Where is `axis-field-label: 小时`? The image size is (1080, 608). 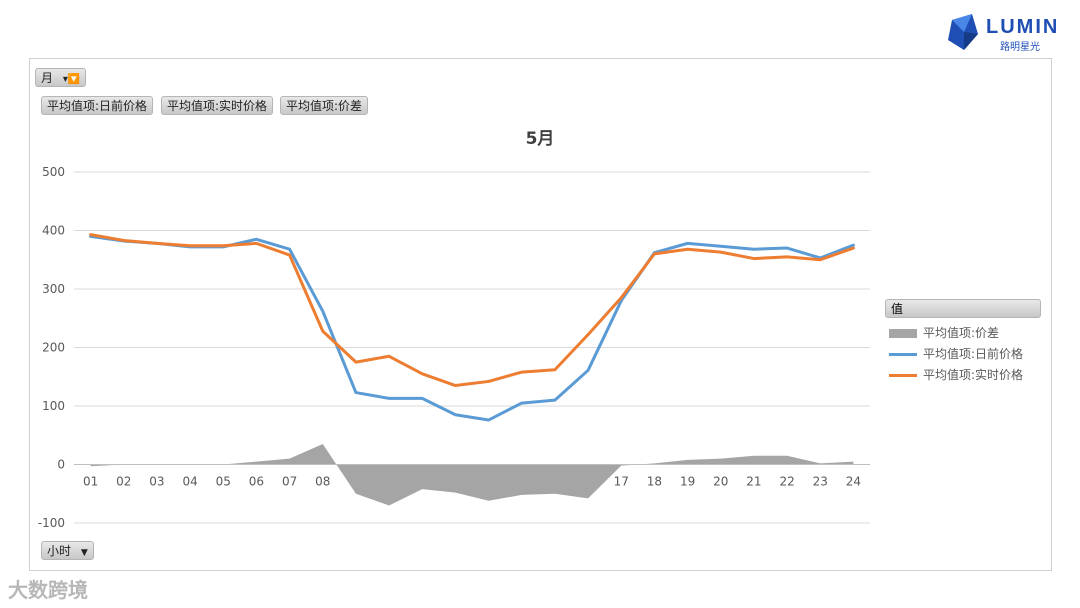
axis-field-label: 小时 is located at coordinates (59, 551).